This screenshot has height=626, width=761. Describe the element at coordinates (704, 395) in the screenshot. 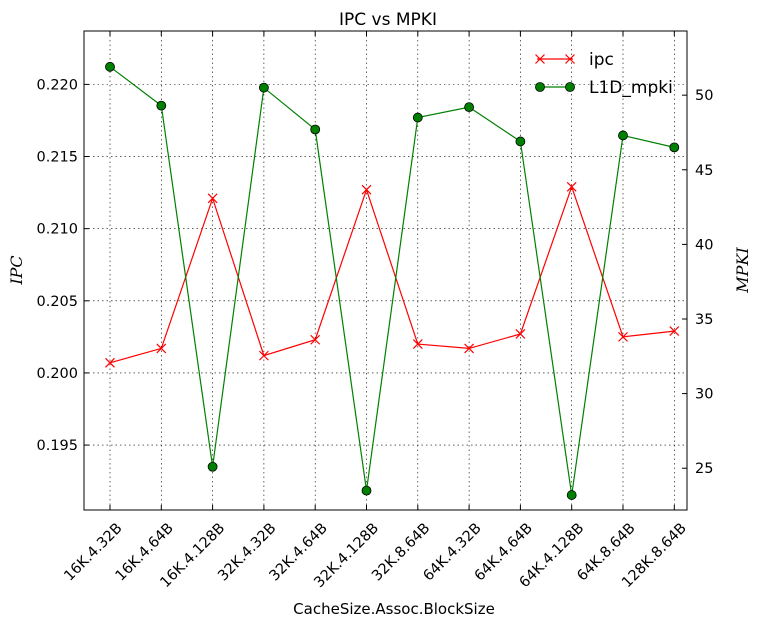

I see `y-right-tick-label: 30` at that location.